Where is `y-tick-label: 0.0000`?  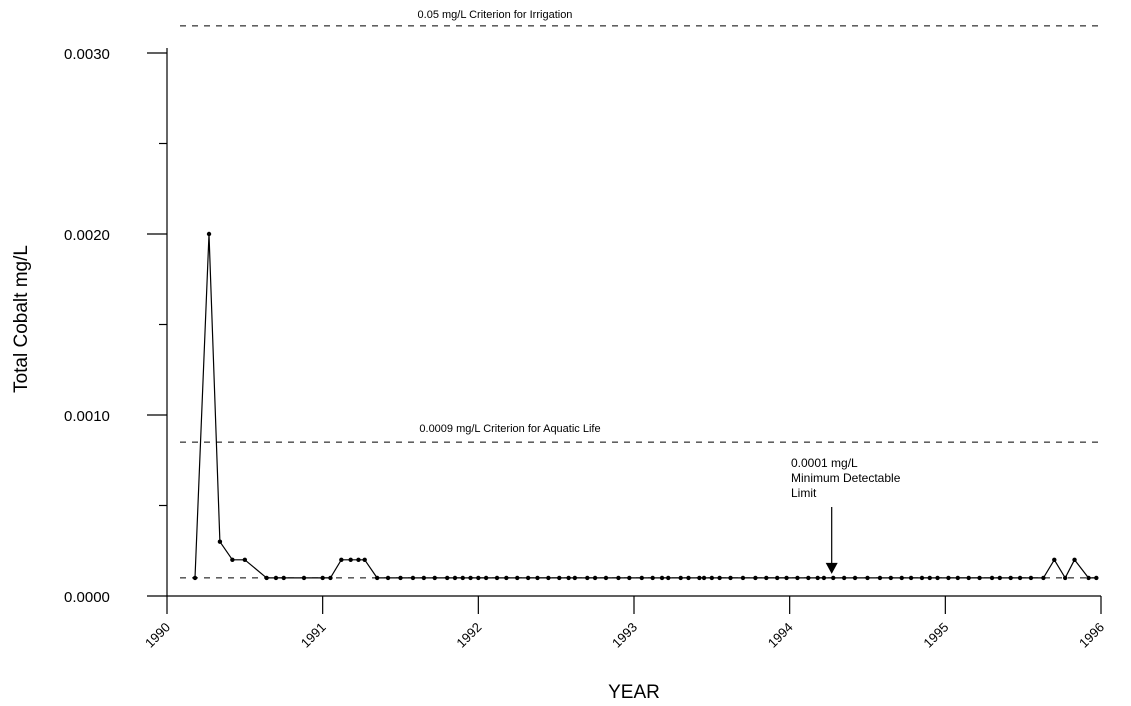 y-tick-label: 0.0000 is located at coordinates (87, 597).